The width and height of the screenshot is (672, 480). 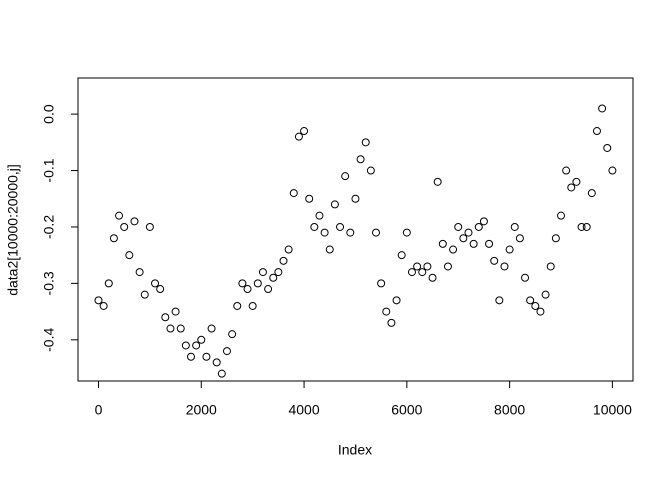 What do you see at coordinates (13, 230) in the screenshot?
I see `y-axis-label: data2[10000:20000,j]` at bounding box center [13, 230].